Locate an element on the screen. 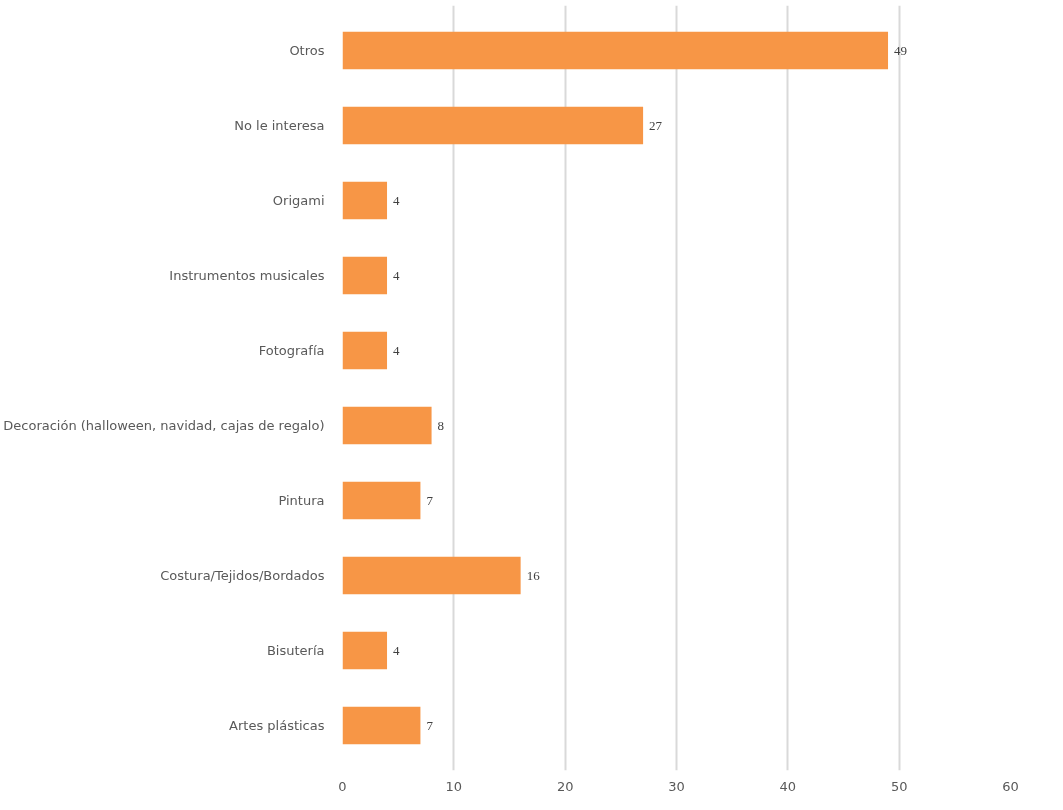 The width and height of the screenshot is (1063, 810). y-tick-label: Pintura is located at coordinates (301, 500).